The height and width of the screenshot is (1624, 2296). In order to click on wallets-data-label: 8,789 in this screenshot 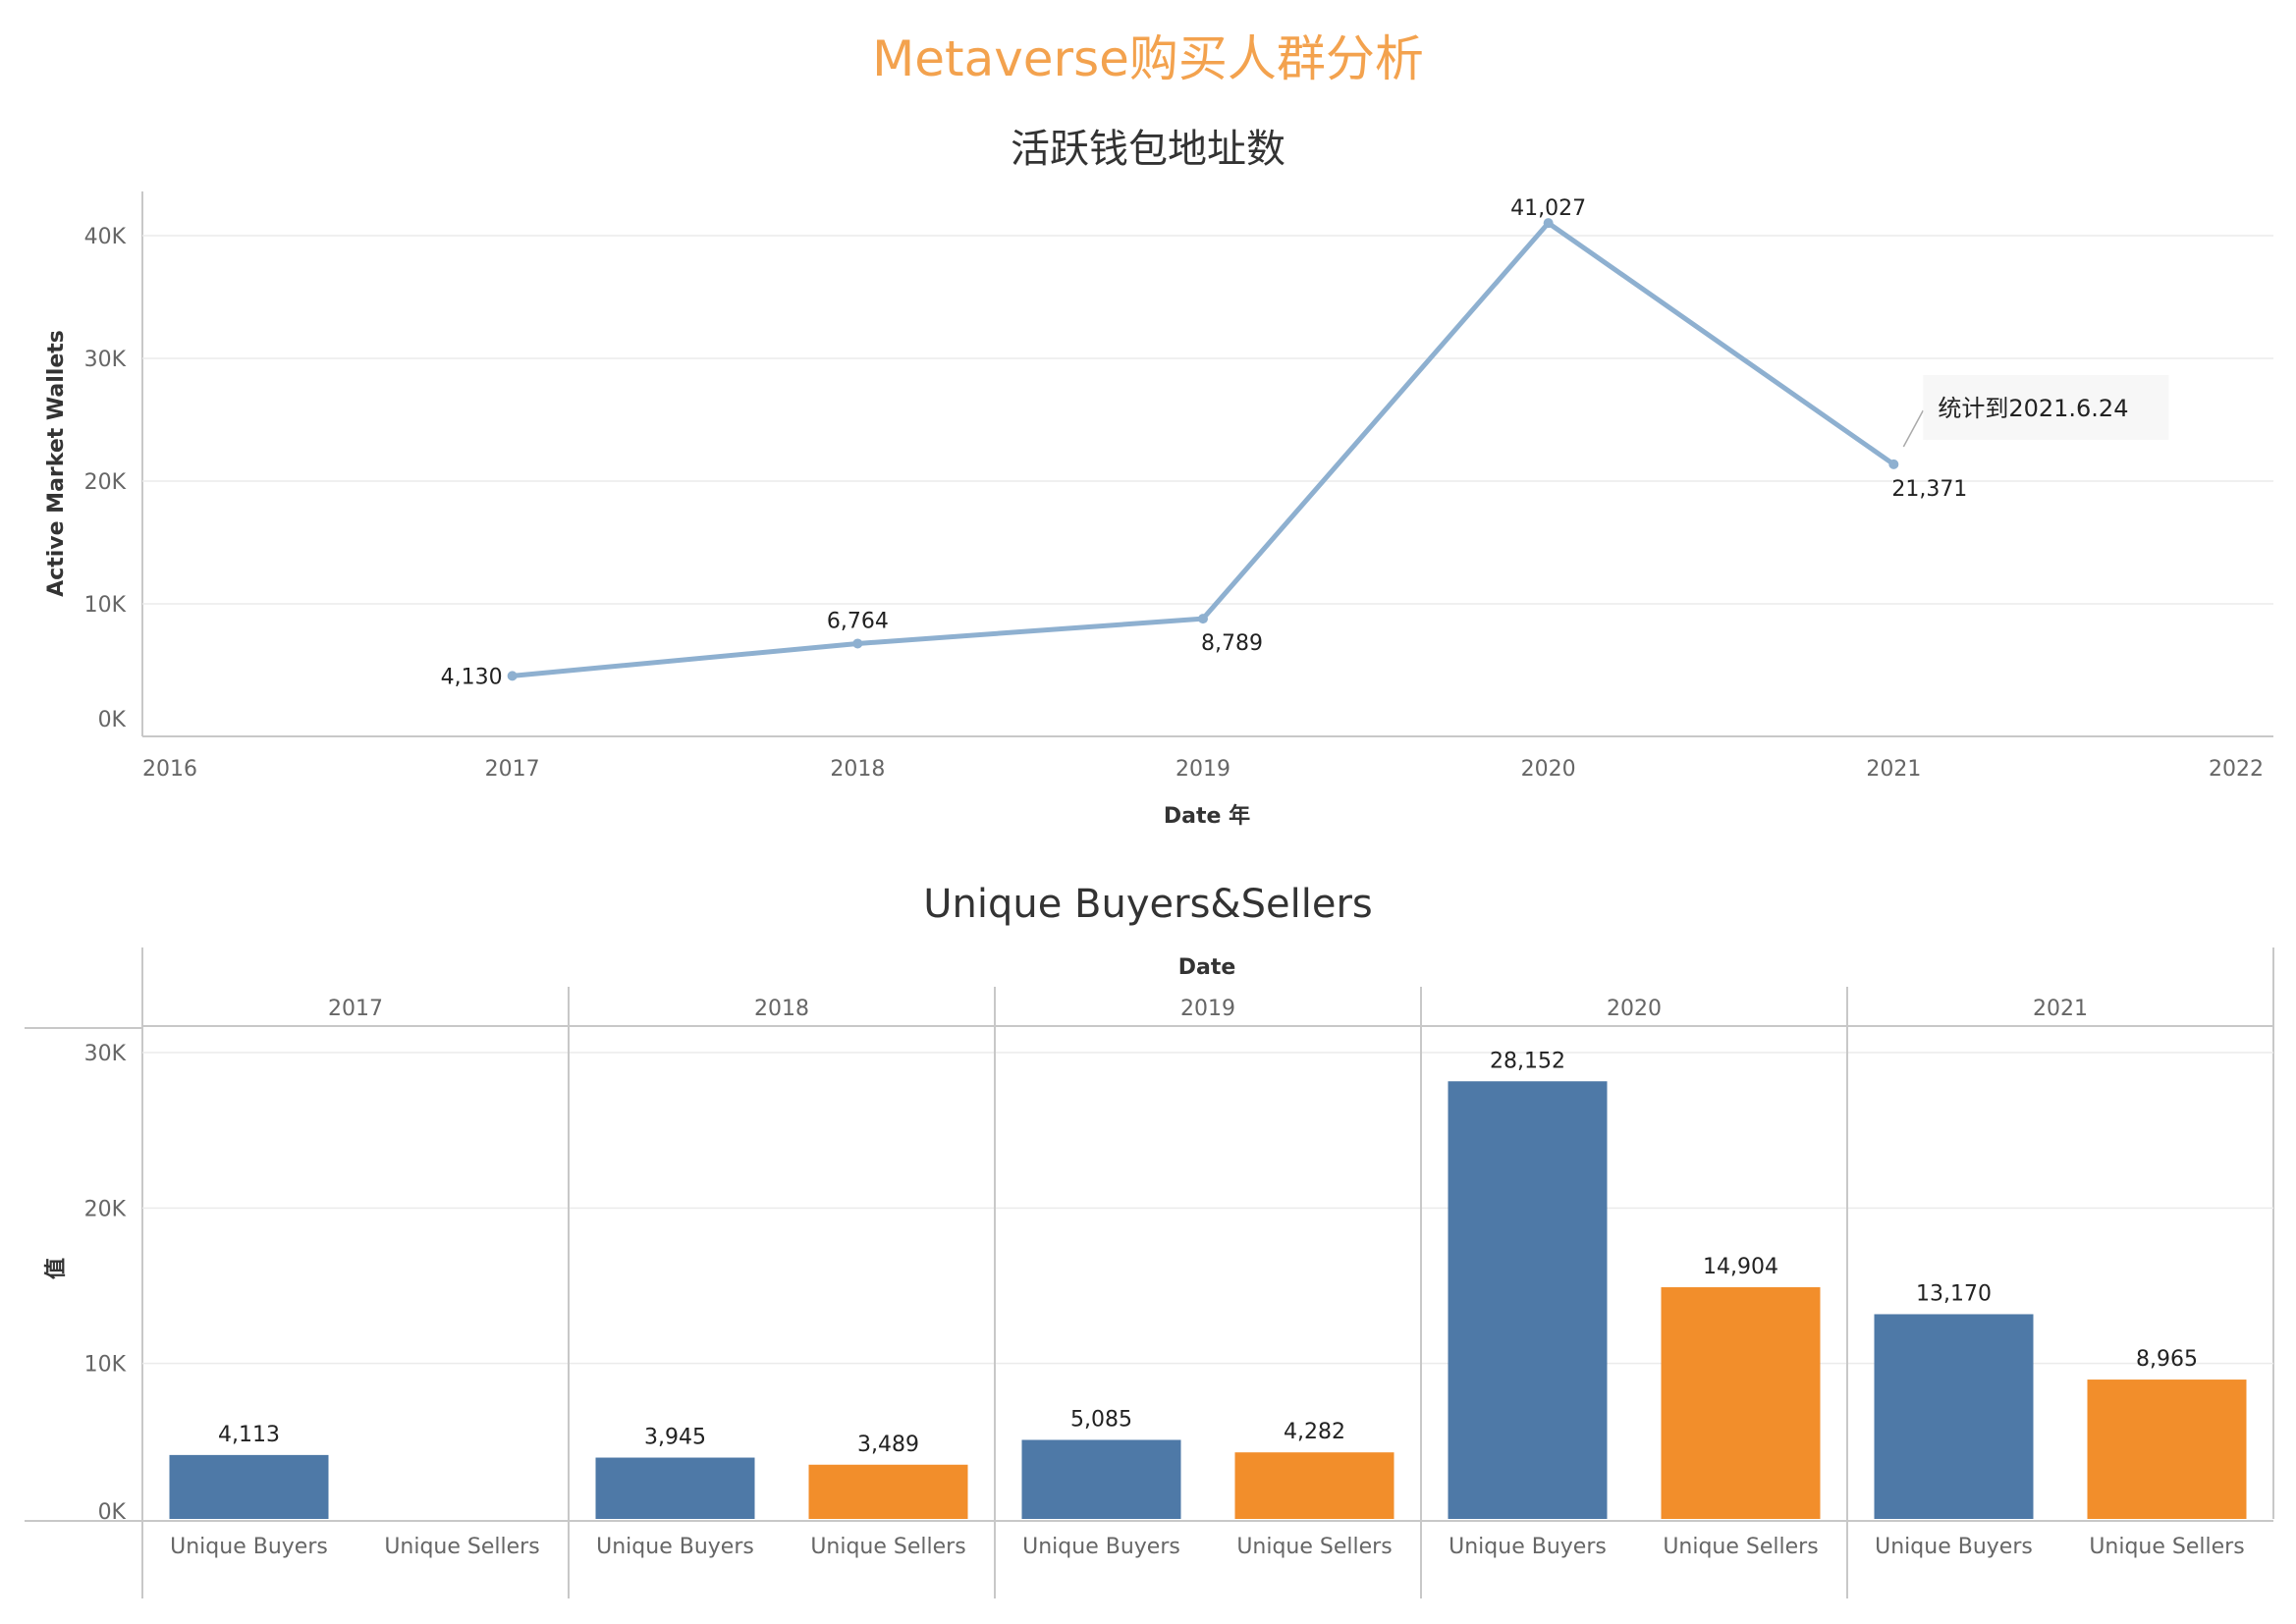, I will do `click(1232, 643)`.